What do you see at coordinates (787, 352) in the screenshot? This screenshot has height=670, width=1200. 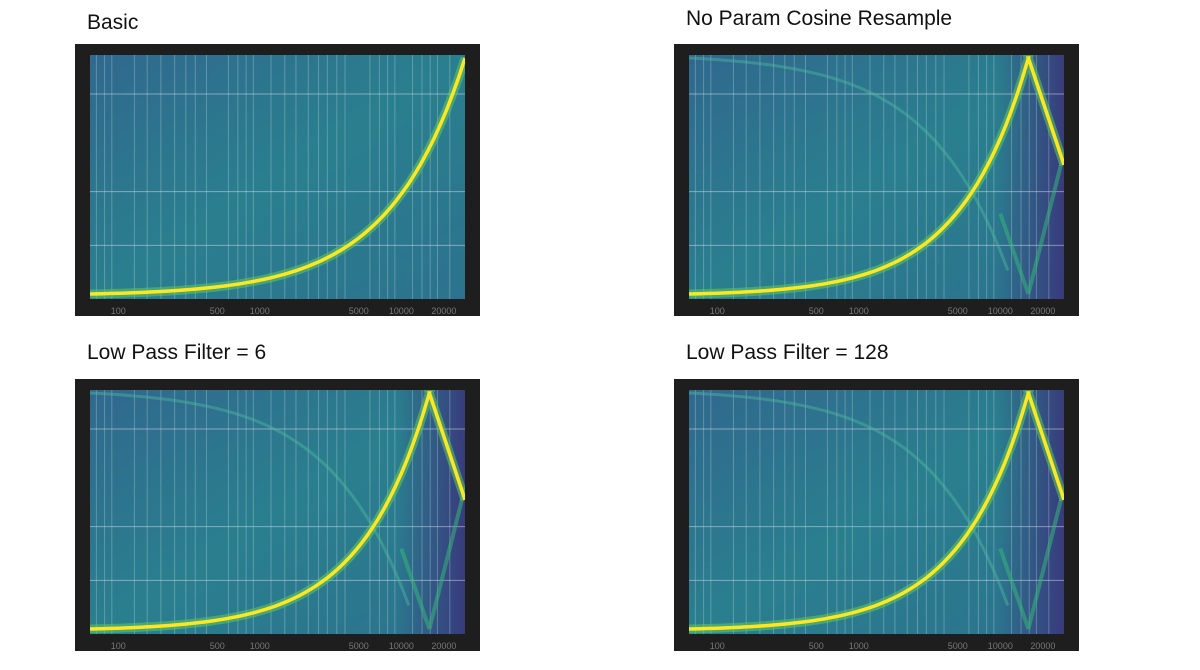 I see `panel-title: Low Pass Filter = 128` at bounding box center [787, 352].